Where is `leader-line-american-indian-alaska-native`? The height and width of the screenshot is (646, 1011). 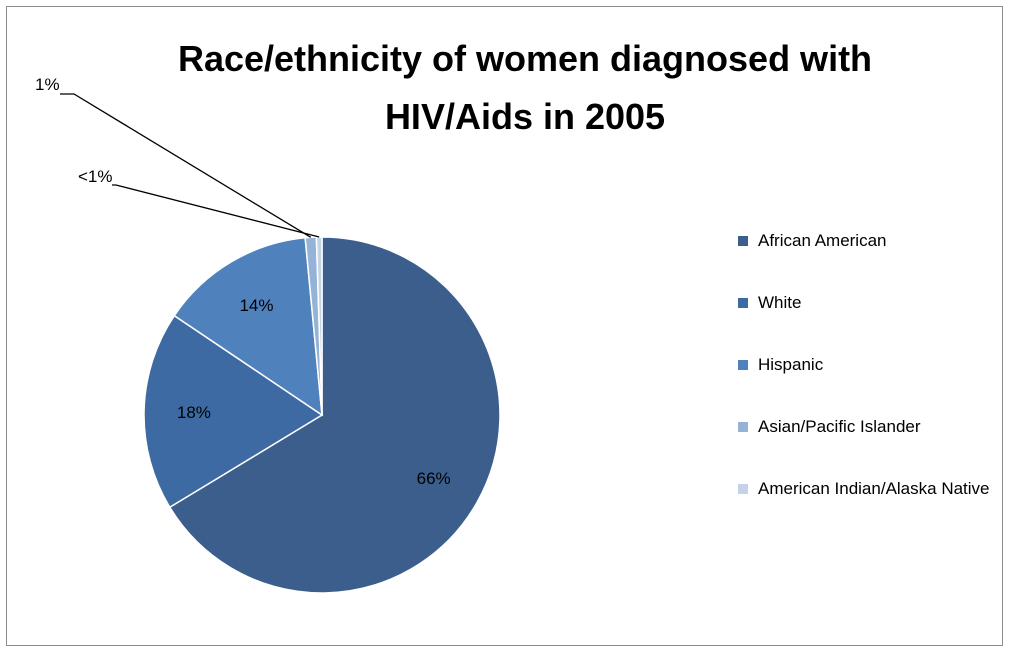 leader-line-american-indian-alaska-native is located at coordinates (216, 211).